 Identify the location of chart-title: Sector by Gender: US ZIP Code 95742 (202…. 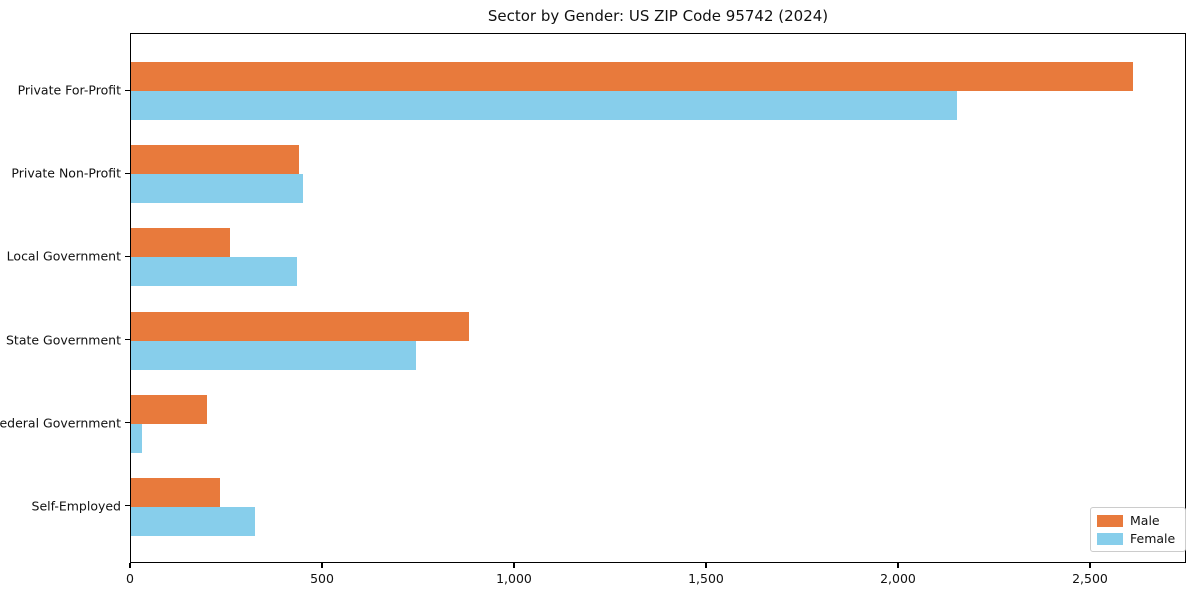
(658, 16).